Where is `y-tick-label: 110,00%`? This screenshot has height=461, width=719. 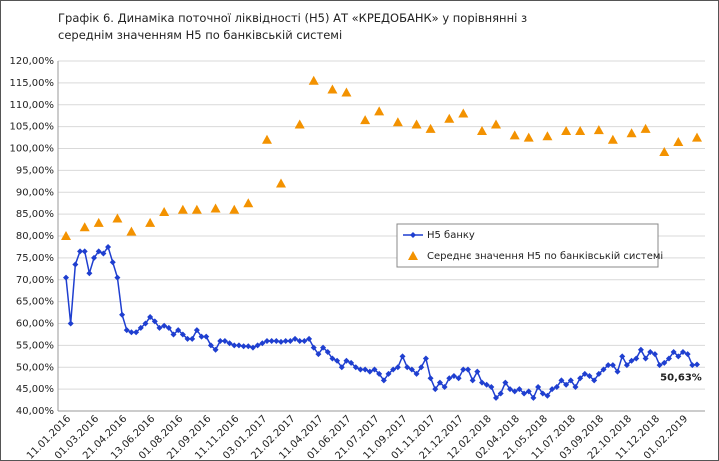 y-tick-label: 110,00% is located at coordinates (32, 105).